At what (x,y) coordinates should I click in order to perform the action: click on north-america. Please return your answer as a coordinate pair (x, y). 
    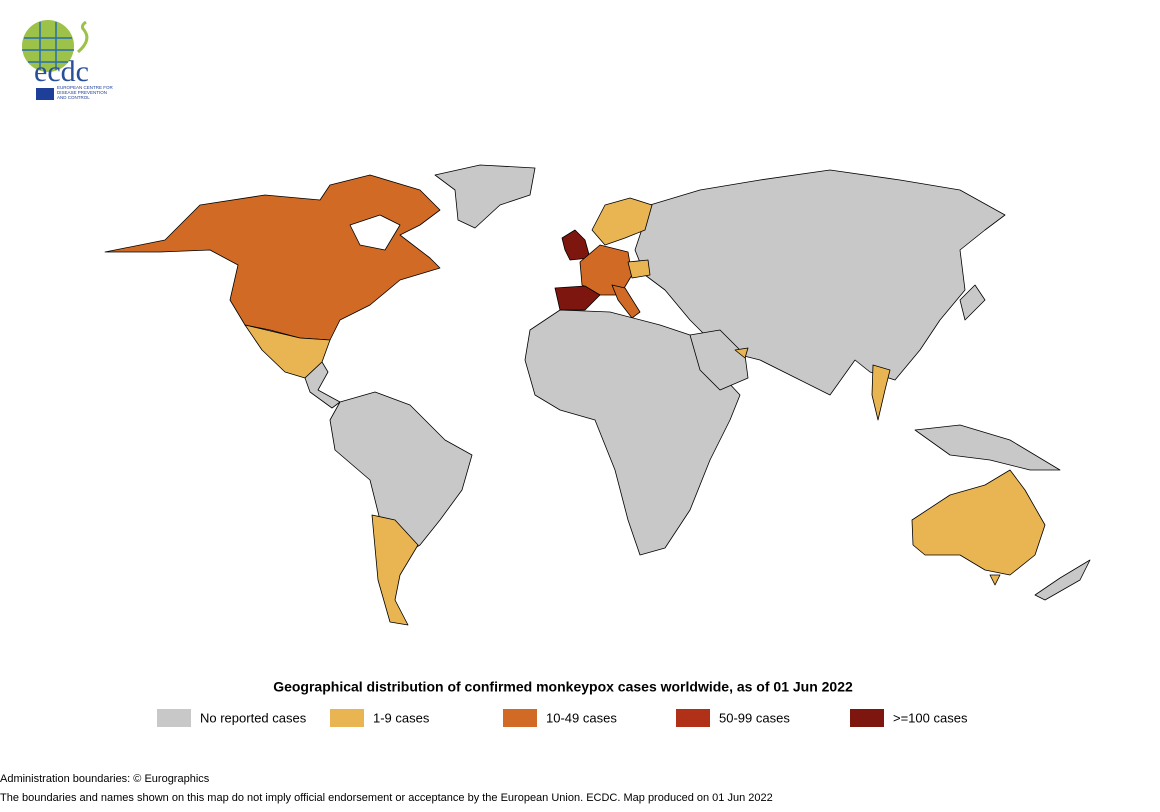
    Looking at the image, I should click on (272, 257).